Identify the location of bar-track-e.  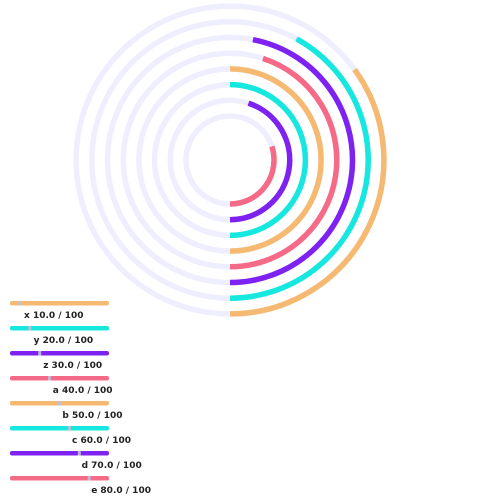
(59, 478).